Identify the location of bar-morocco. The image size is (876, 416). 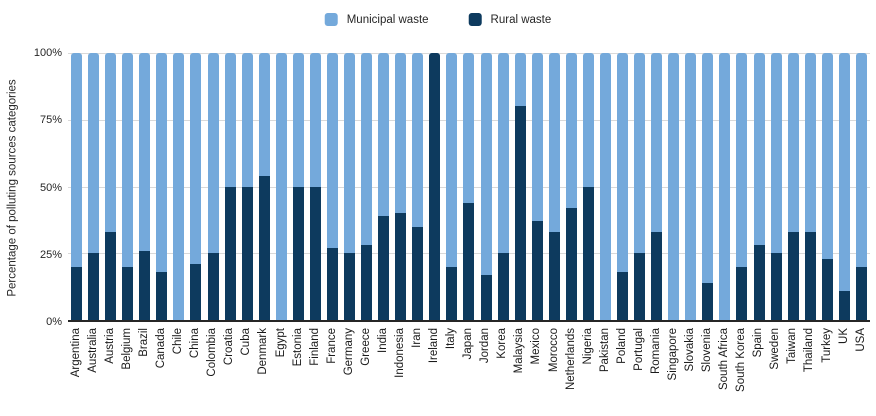
(554, 186).